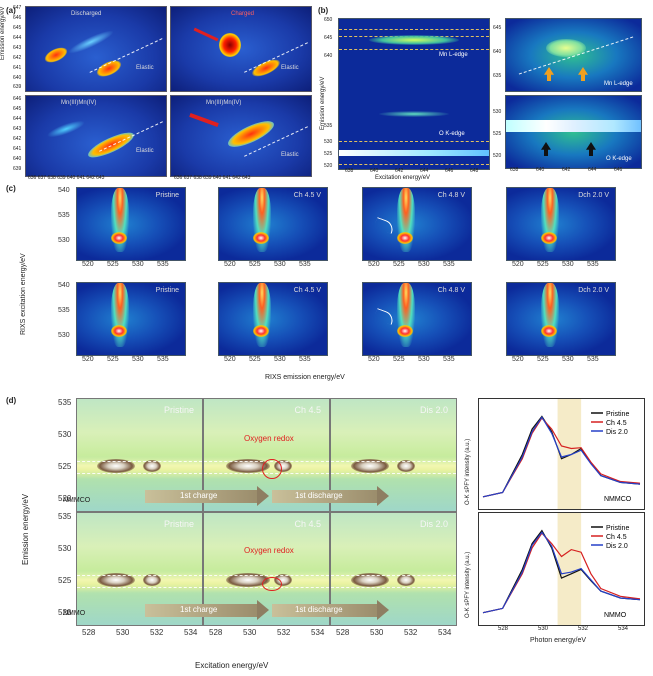  I want to click on panel-c-title-1-2: Ch 4.5 V, so click(307, 195).